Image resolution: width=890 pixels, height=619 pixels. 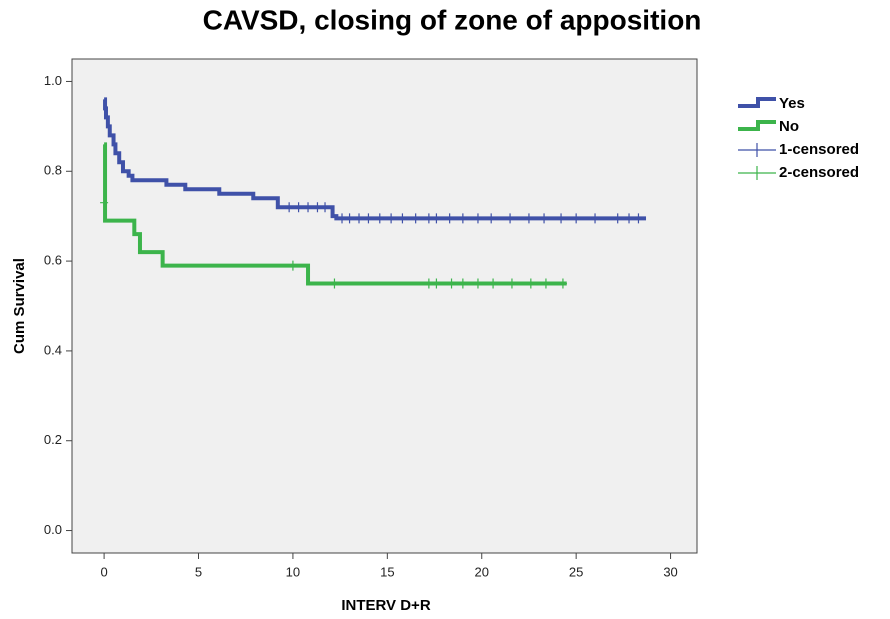 What do you see at coordinates (53, 80) in the screenshot?
I see `y-tick-label: 1.0` at bounding box center [53, 80].